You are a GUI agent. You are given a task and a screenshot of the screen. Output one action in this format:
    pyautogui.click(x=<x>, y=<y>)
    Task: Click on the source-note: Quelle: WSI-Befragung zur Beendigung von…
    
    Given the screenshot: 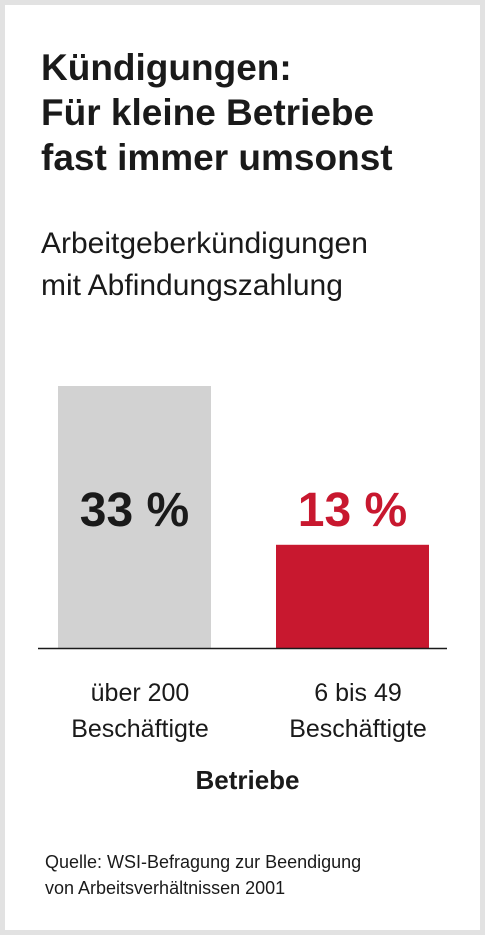 What is the action you would take?
    pyautogui.click(x=255, y=875)
    